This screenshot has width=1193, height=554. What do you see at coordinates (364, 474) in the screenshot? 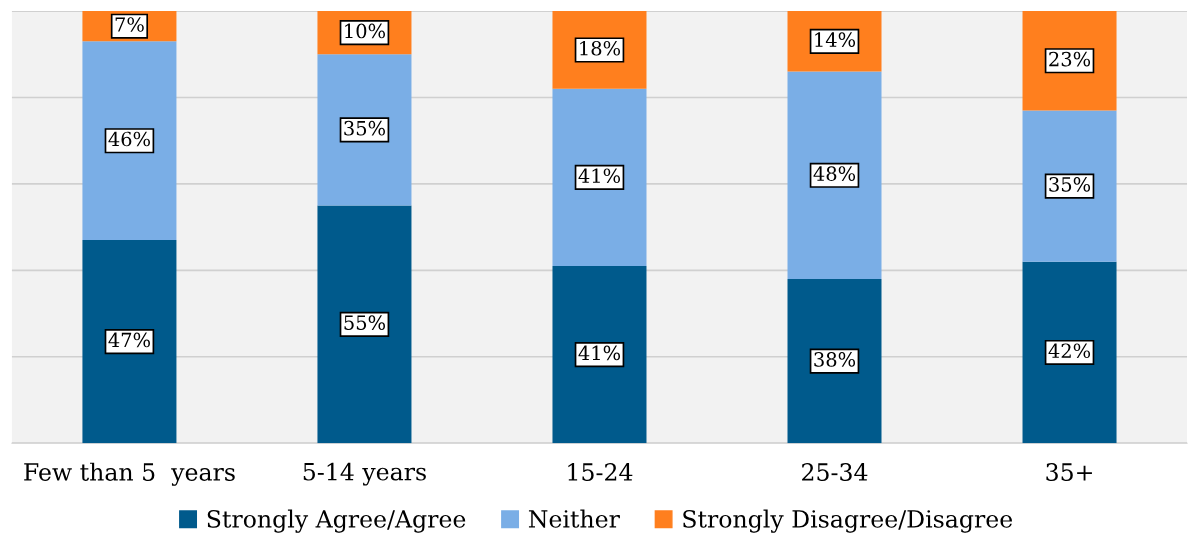
I see `x-tick-label: 5-14 years` at bounding box center [364, 474].